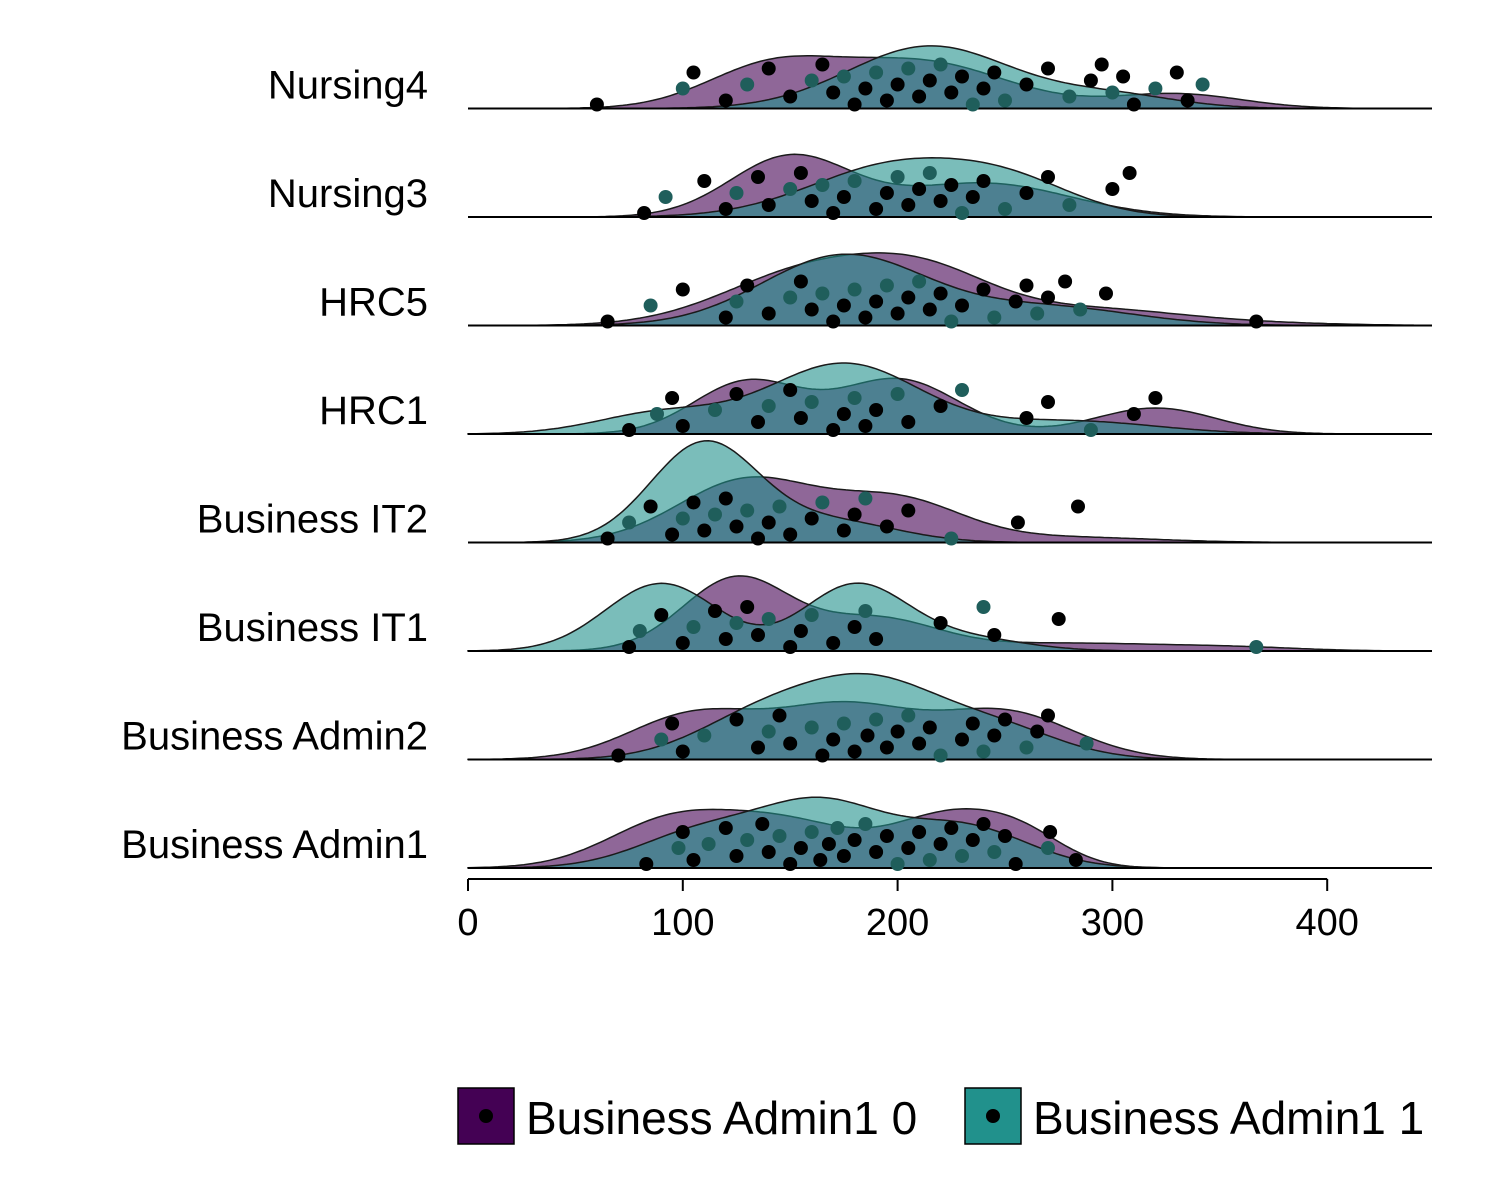 This screenshot has width=1500, height=1200. What do you see at coordinates (312, 520) in the screenshot?
I see `category-label-business-it2: Business IT2` at bounding box center [312, 520].